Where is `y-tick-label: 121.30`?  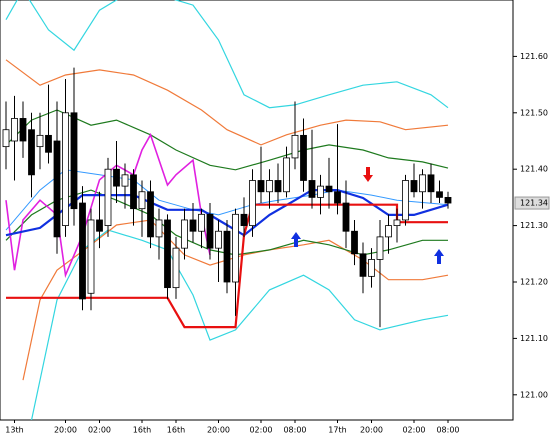 y-tick-label: 121.30 is located at coordinates (534, 225).